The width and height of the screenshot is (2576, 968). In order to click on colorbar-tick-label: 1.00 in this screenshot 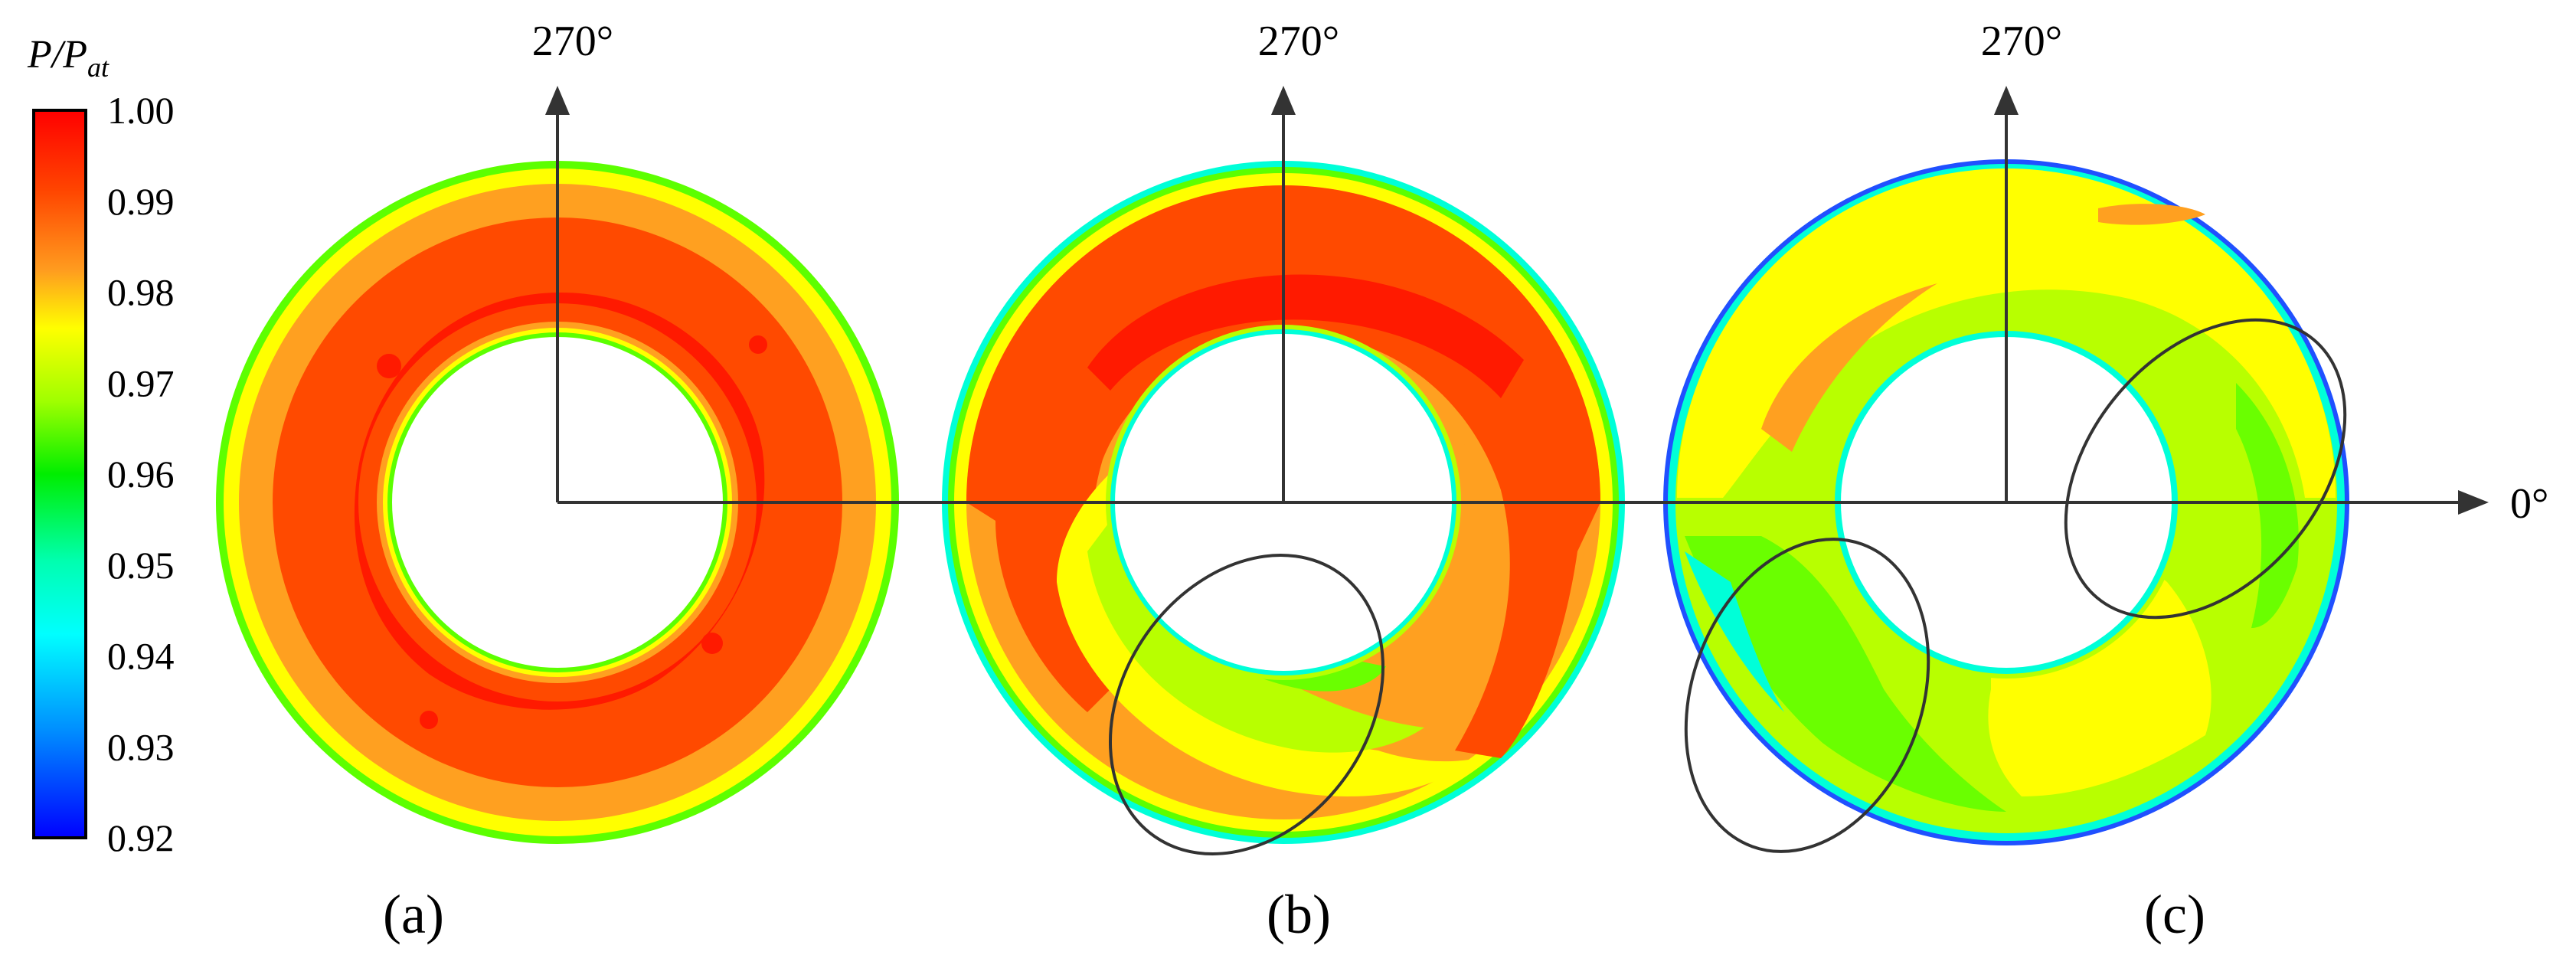, I will do `click(141, 110)`.